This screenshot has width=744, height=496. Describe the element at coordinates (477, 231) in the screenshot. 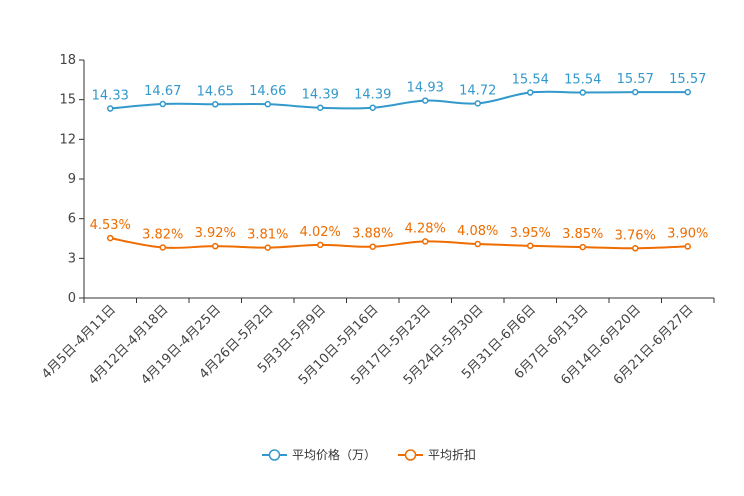

I see `series-1-data-label: 4.08%` at that location.